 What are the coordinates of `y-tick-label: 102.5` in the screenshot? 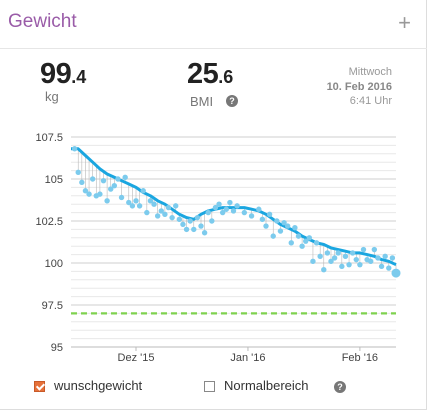 It's located at (49, 222).